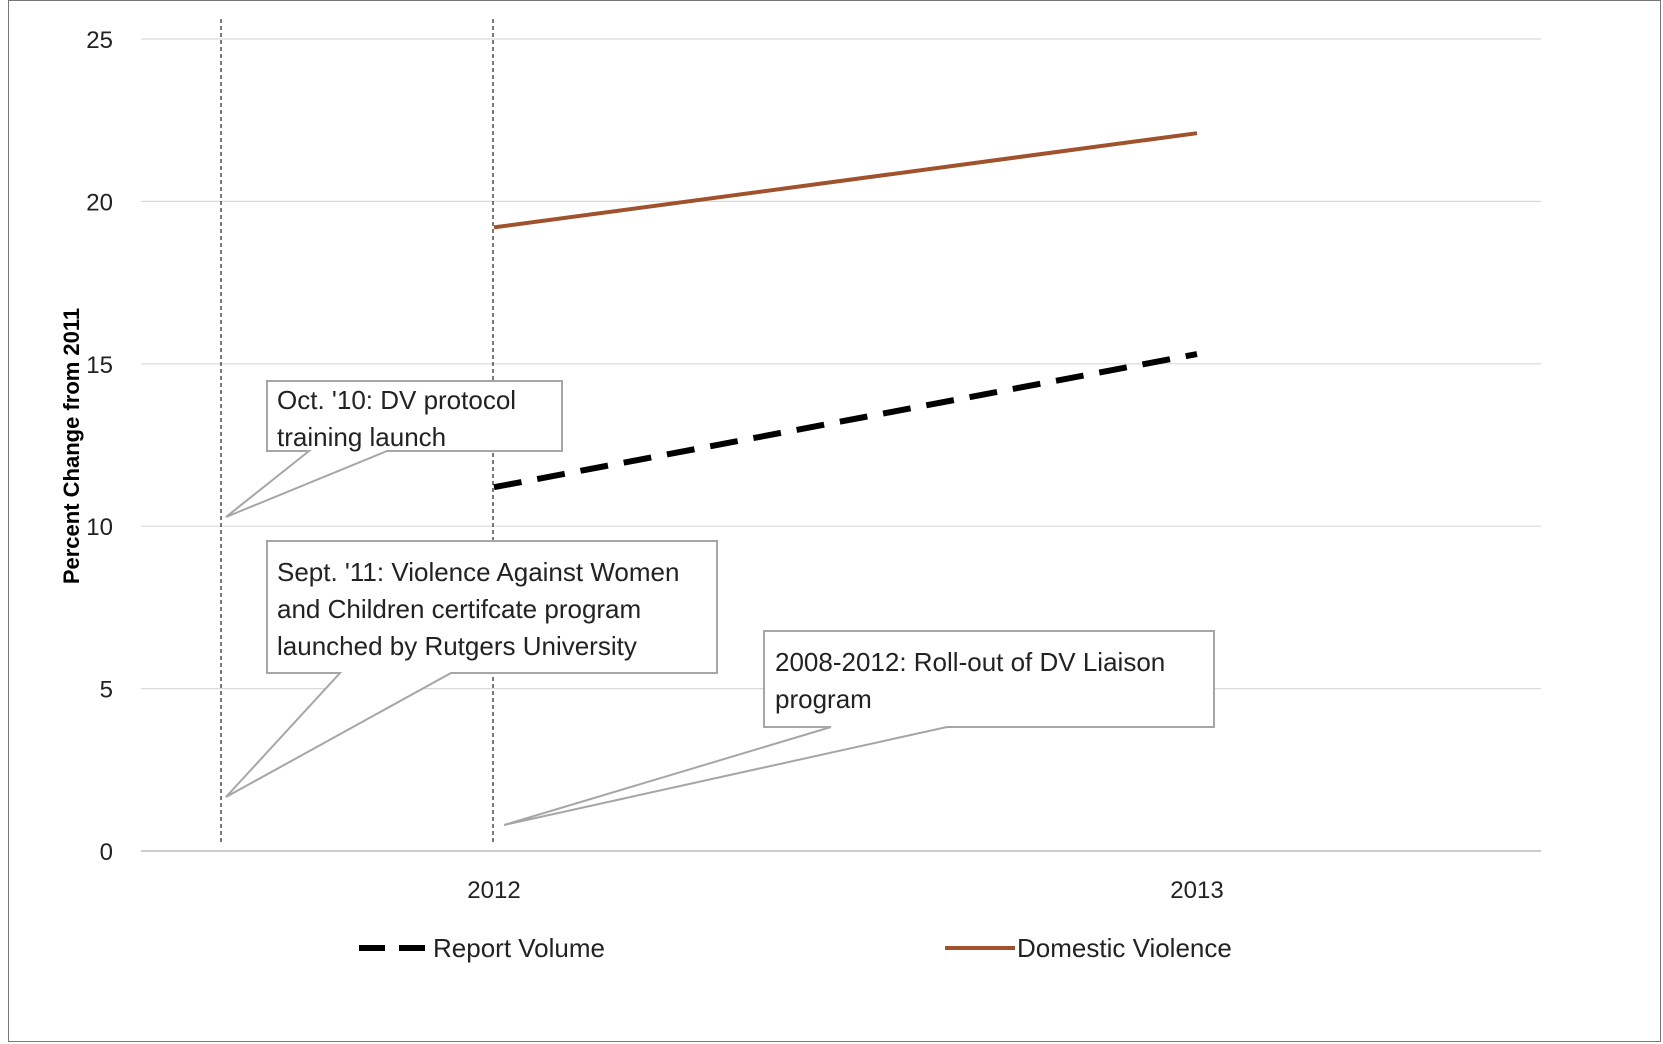 Image resolution: width=1663 pixels, height=1044 pixels. Describe the element at coordinates (970, 662) in the screenshot. I see `callout-text-line: 2008-2012: Roll-out of DV Liaison` at that location.